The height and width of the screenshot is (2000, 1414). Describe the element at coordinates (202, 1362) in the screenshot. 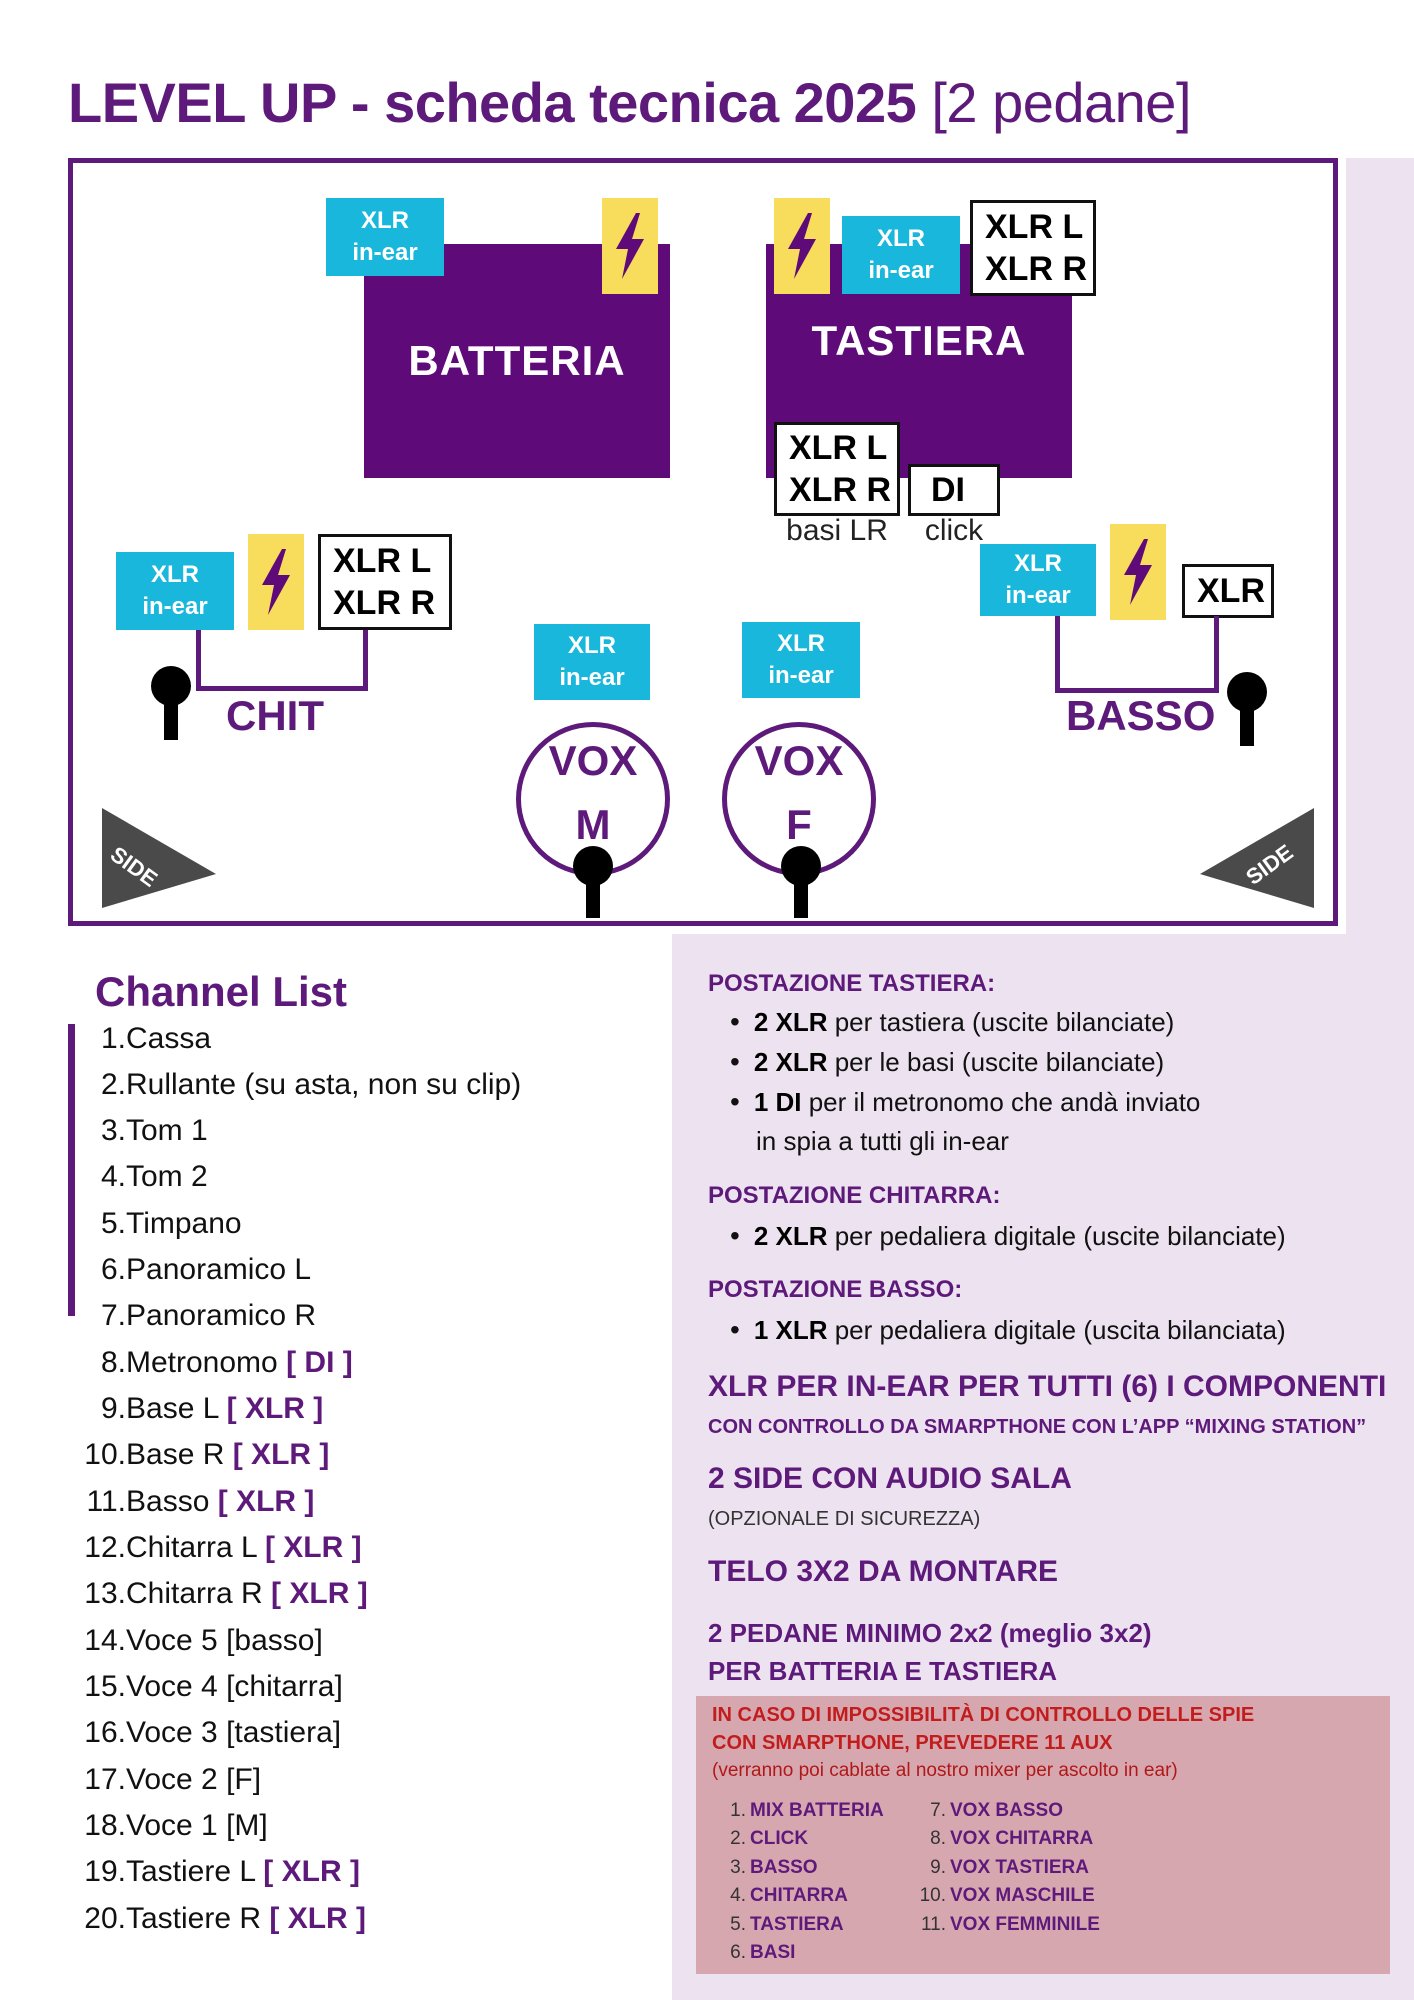

I see `channel-name: Metronomo` at that location.